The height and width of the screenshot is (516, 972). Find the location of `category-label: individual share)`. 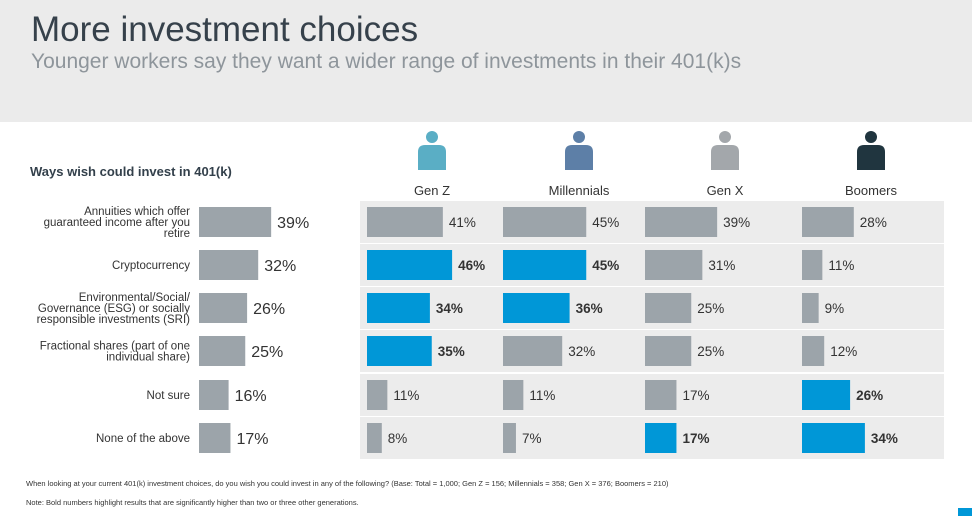

category-label: individual share) is located at coordinates (148, 358).